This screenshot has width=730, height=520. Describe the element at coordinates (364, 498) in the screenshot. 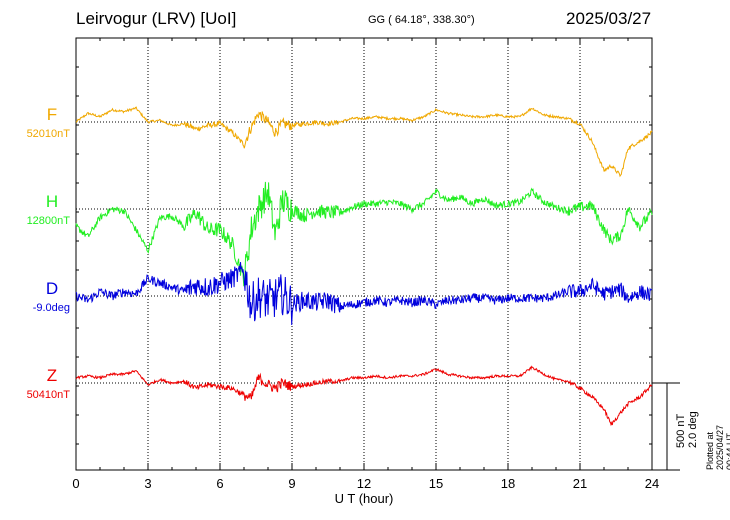

I see `x-axis-title: U T (hour)` at that location.